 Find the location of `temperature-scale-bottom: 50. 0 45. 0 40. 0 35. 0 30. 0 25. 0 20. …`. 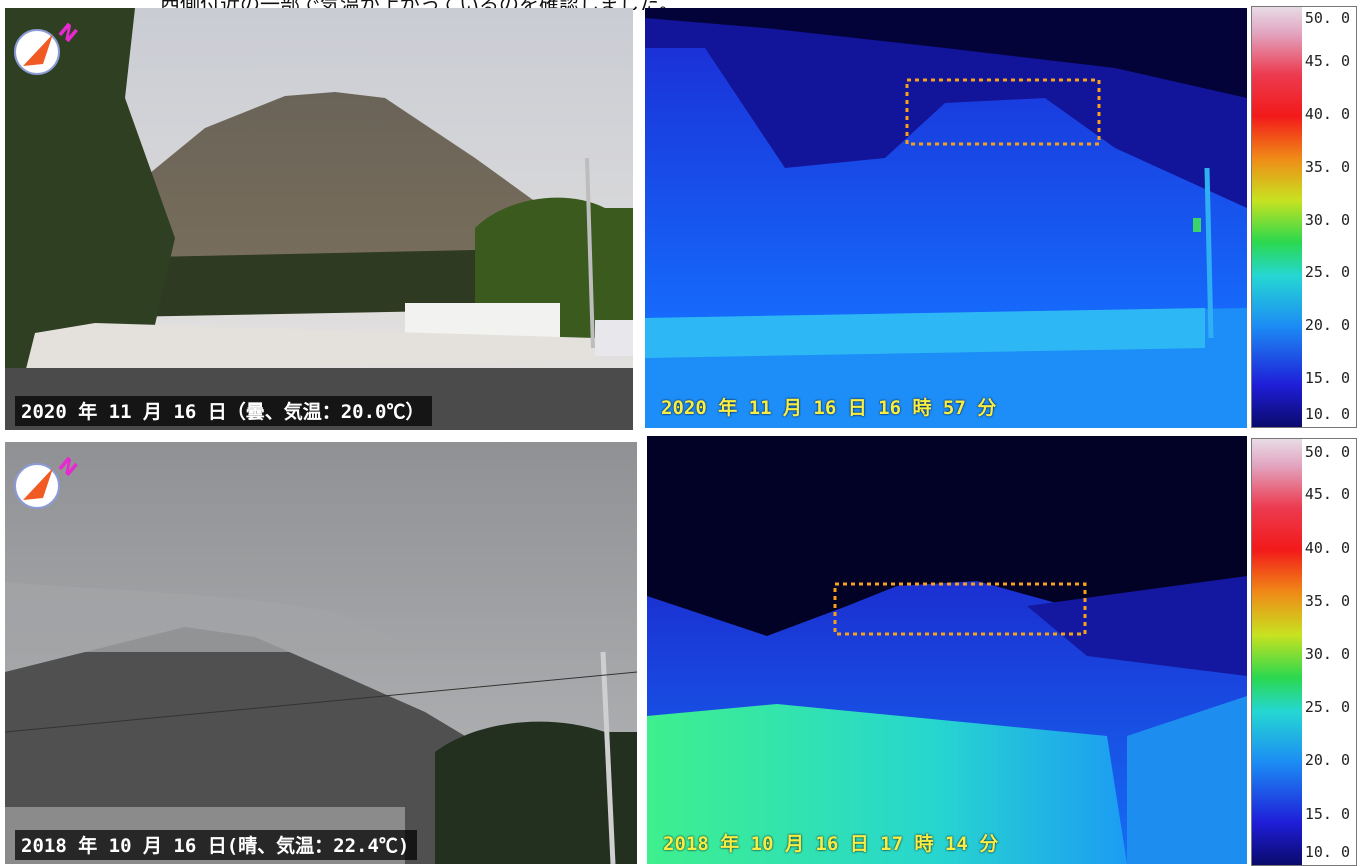

temperature-scale-bottom: 50. 0 45. 0 40. 0 35. 0 30. 0 25. 0 20. … is located at coordinates (1304, 652).